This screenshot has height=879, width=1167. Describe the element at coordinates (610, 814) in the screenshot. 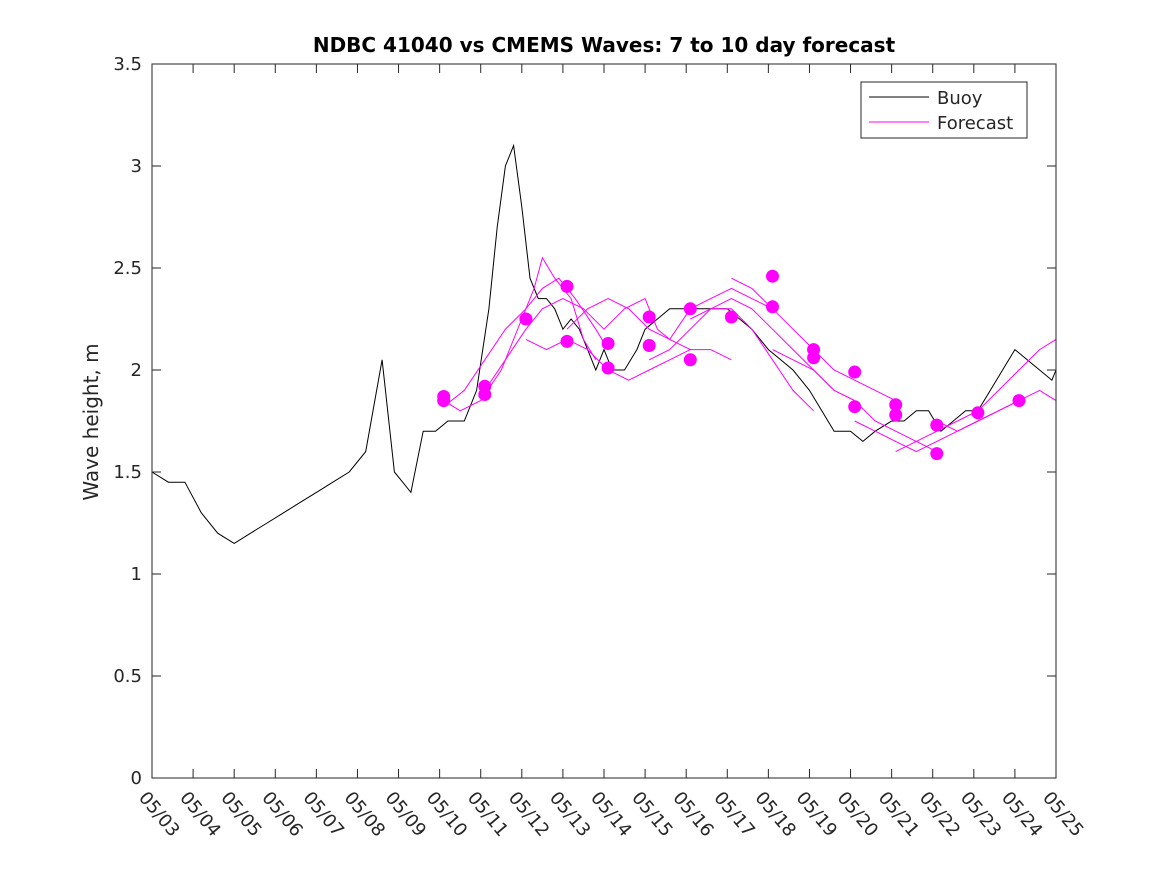

I see `x-tick-label: 05/14` at that location.